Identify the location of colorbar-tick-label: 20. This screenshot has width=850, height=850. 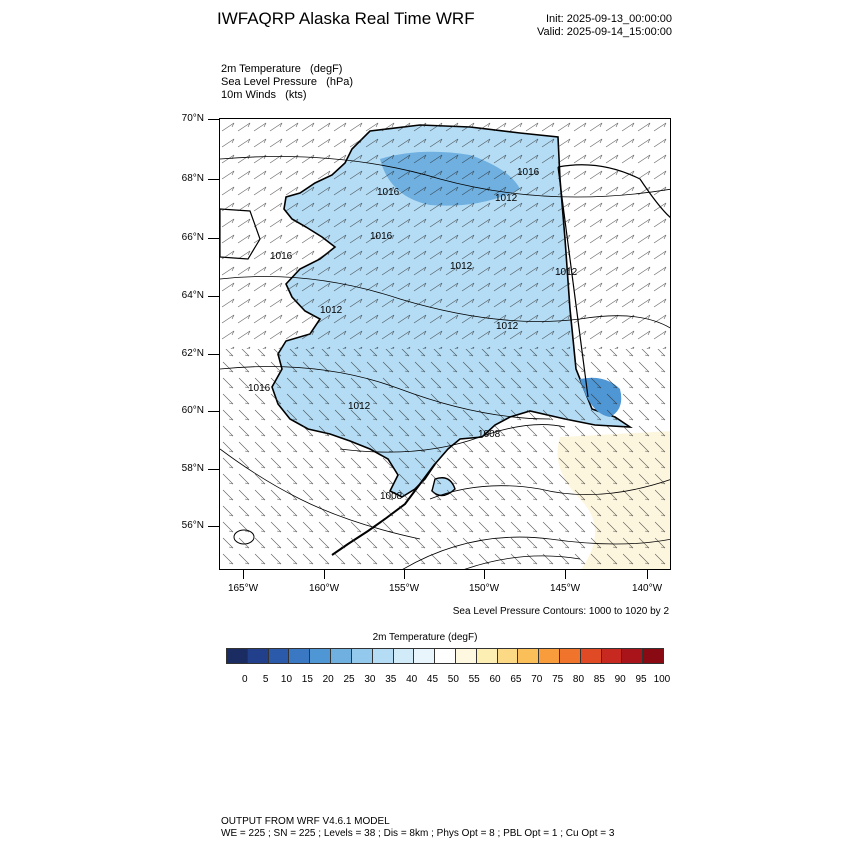
(328, 679).